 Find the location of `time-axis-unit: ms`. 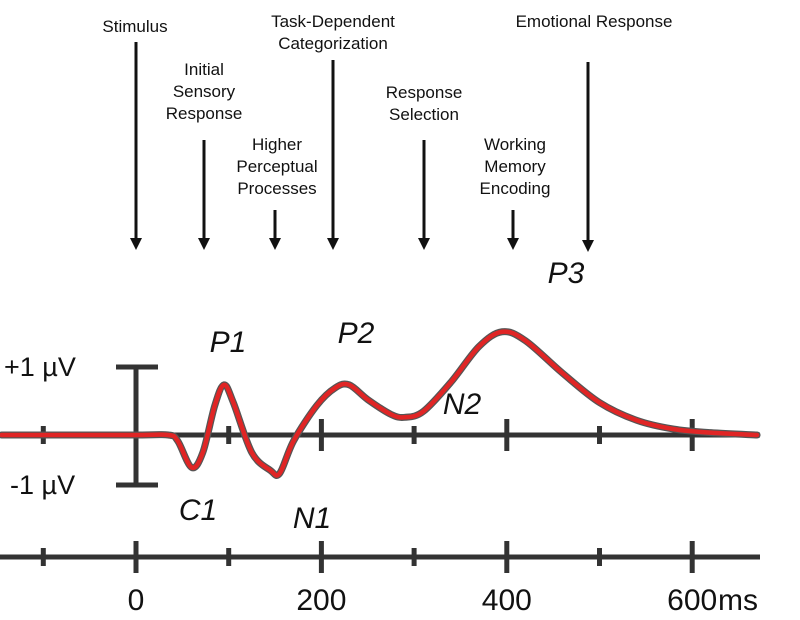

time-axis-unit: ms is located at coordinates (738, 600).